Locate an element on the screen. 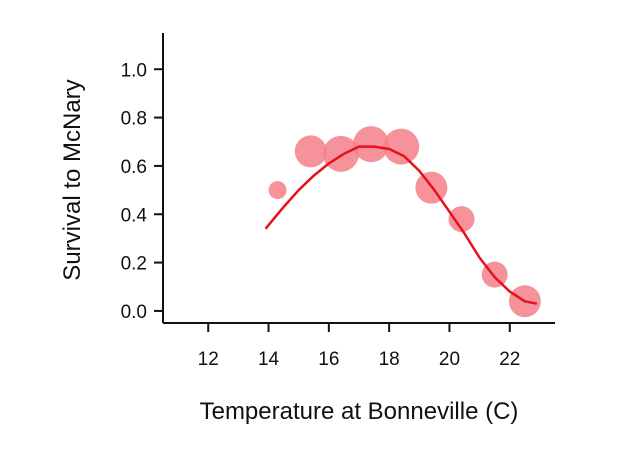 This screenshot has height=469, width=620. x-tick-label-22: 22 is located at coordinates (509, 359).